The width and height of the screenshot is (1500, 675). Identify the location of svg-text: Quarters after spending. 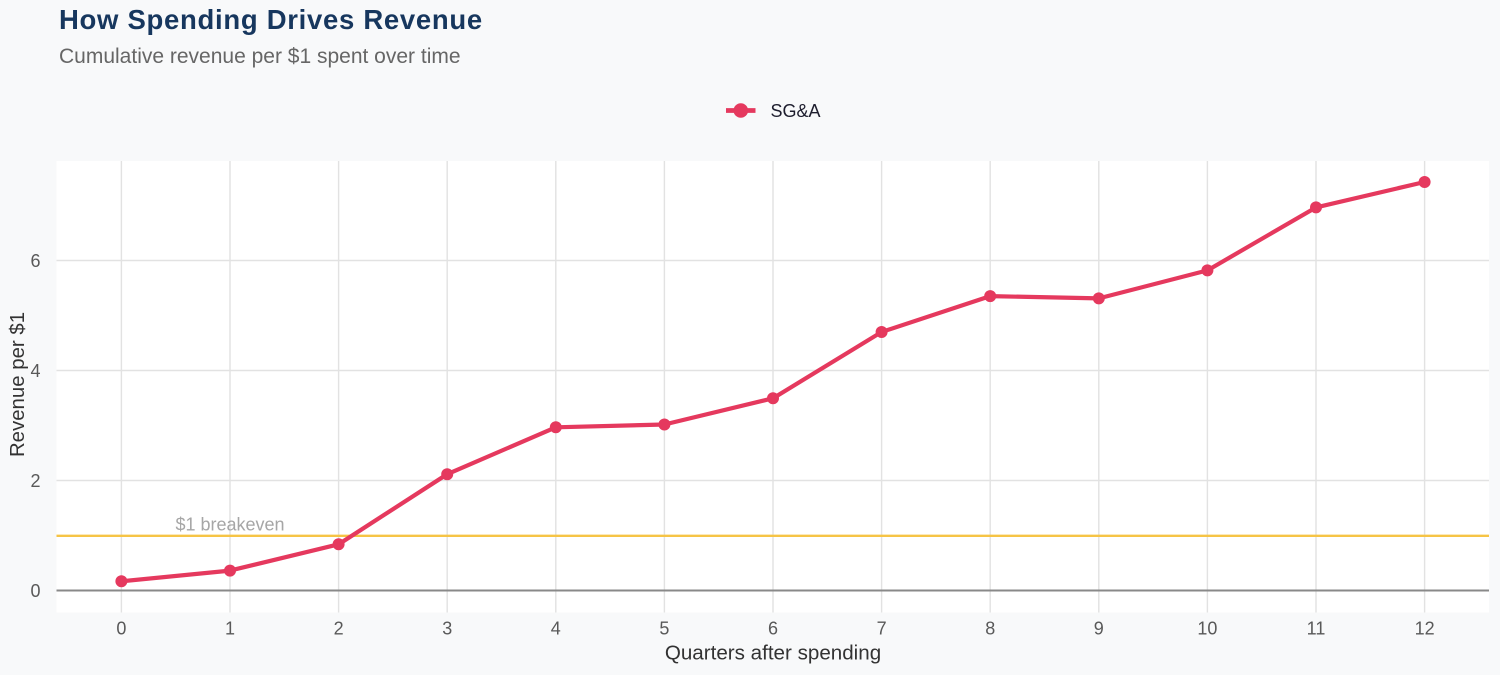
(773, 653).